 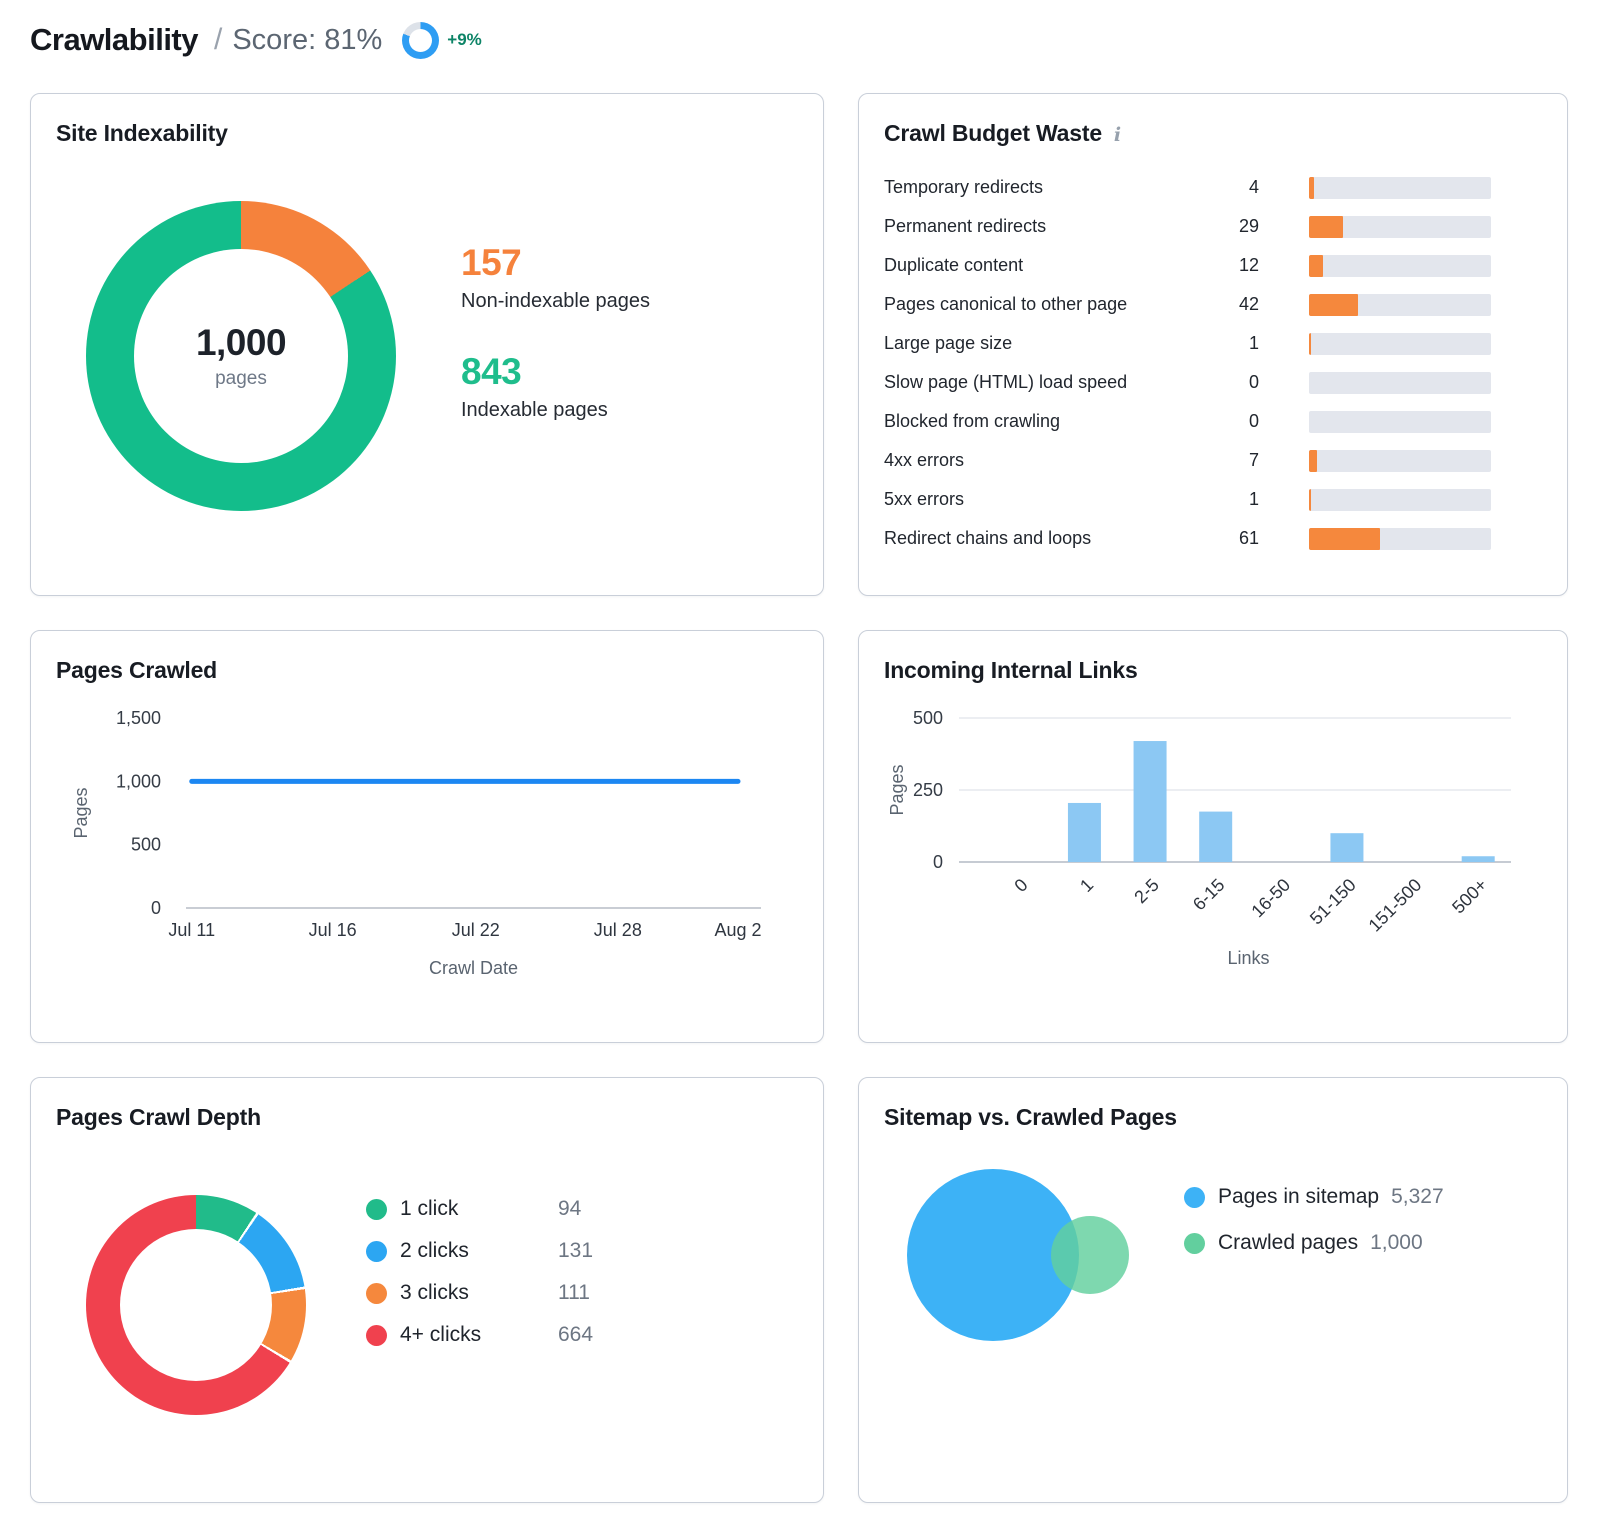 I want to click on x-axis-tick-label: 1, so click(x=1086, y=885).